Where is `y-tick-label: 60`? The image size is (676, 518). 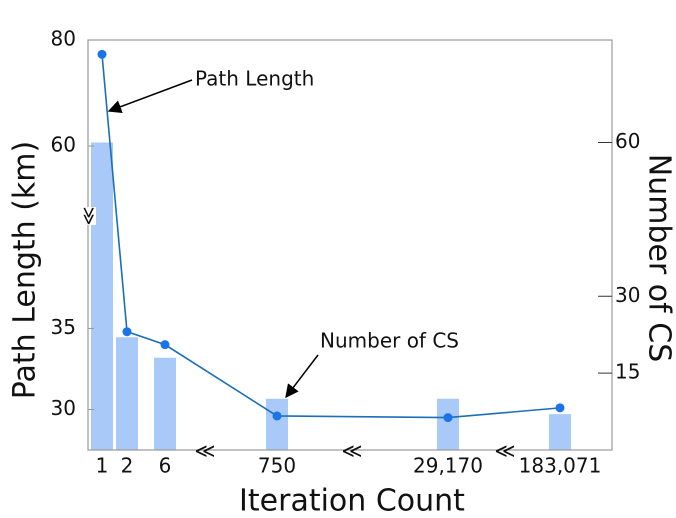
y-tick-label: 60 is located at coordinates (63, 145).